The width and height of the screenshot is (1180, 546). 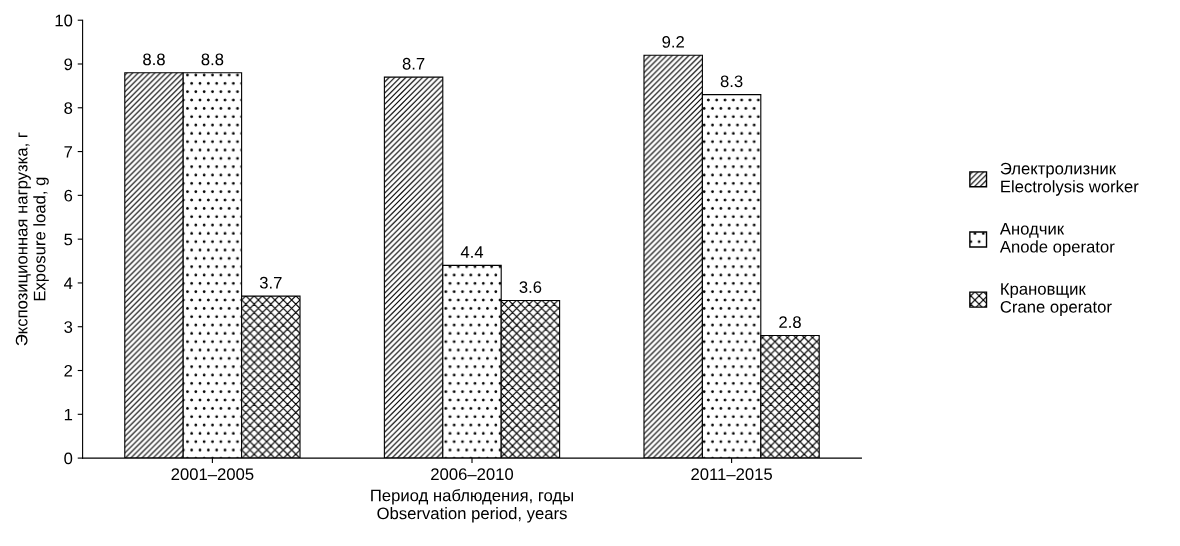 What do you see at coordinates (270, 282) in the screenshot?
I see `data-label: 3.7` at bounding box center [270, 282].